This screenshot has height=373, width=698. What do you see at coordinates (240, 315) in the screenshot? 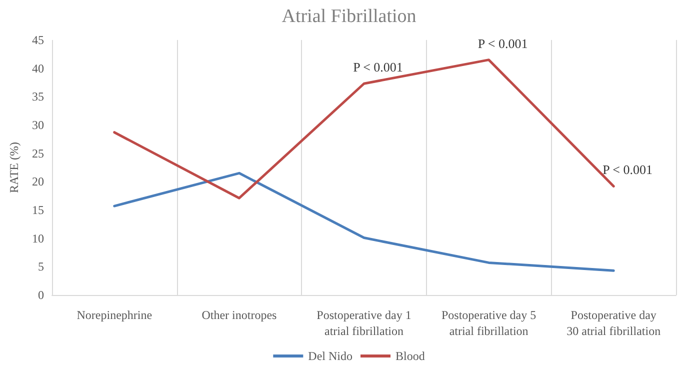
I see `x-tick-label: Other inotropes` at bounding box center [240, 315].